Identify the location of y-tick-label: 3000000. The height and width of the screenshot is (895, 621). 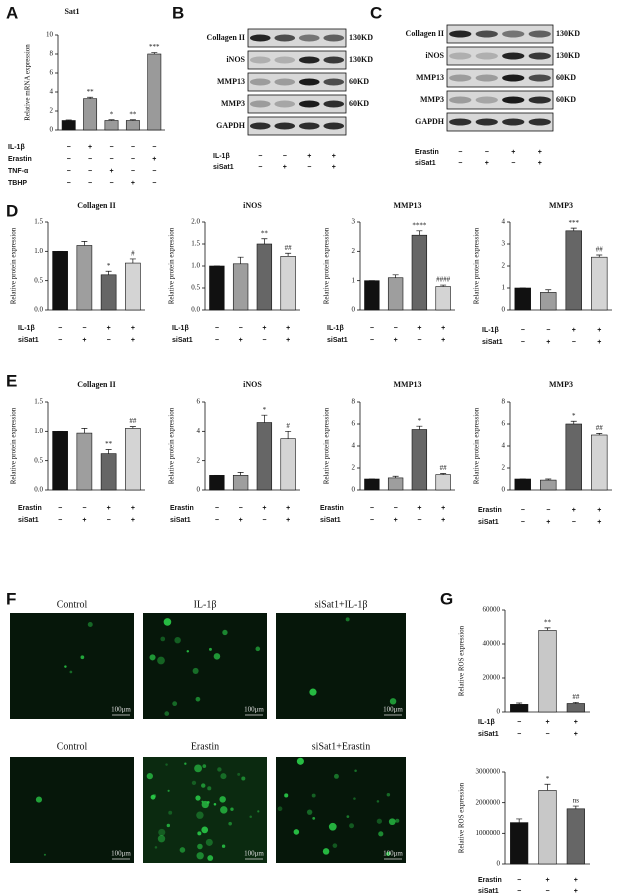
(488, 772).